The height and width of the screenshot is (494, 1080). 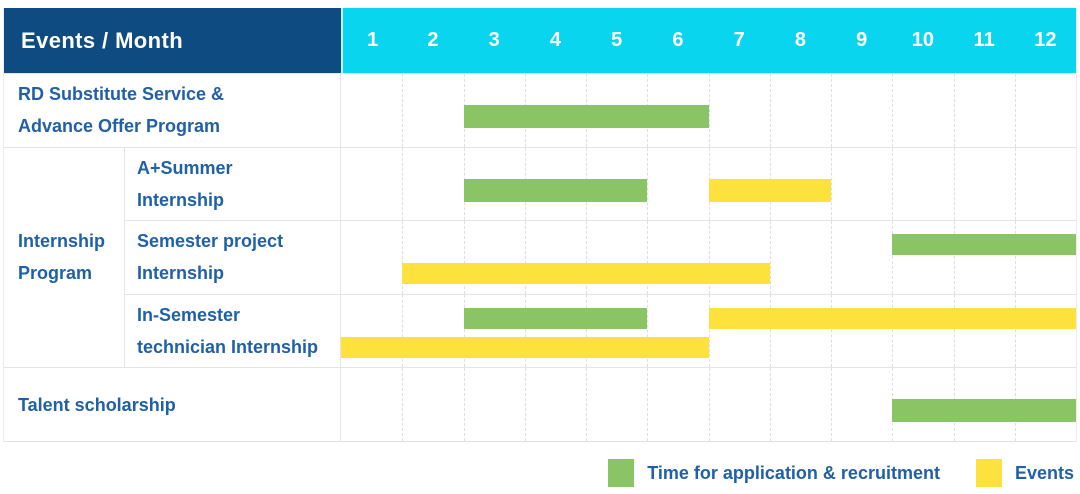 What do you see at coordinates (64, 257) in the screenshot?
I see `group-label-internship-program: Internship Program` at bounding box center [64, 257].